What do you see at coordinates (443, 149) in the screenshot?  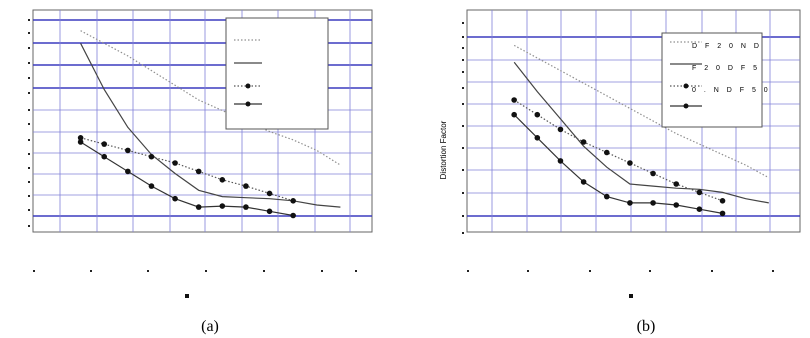 I see `panel-b-ylabel: Distortion Factor` at bounding box center [443, 149].